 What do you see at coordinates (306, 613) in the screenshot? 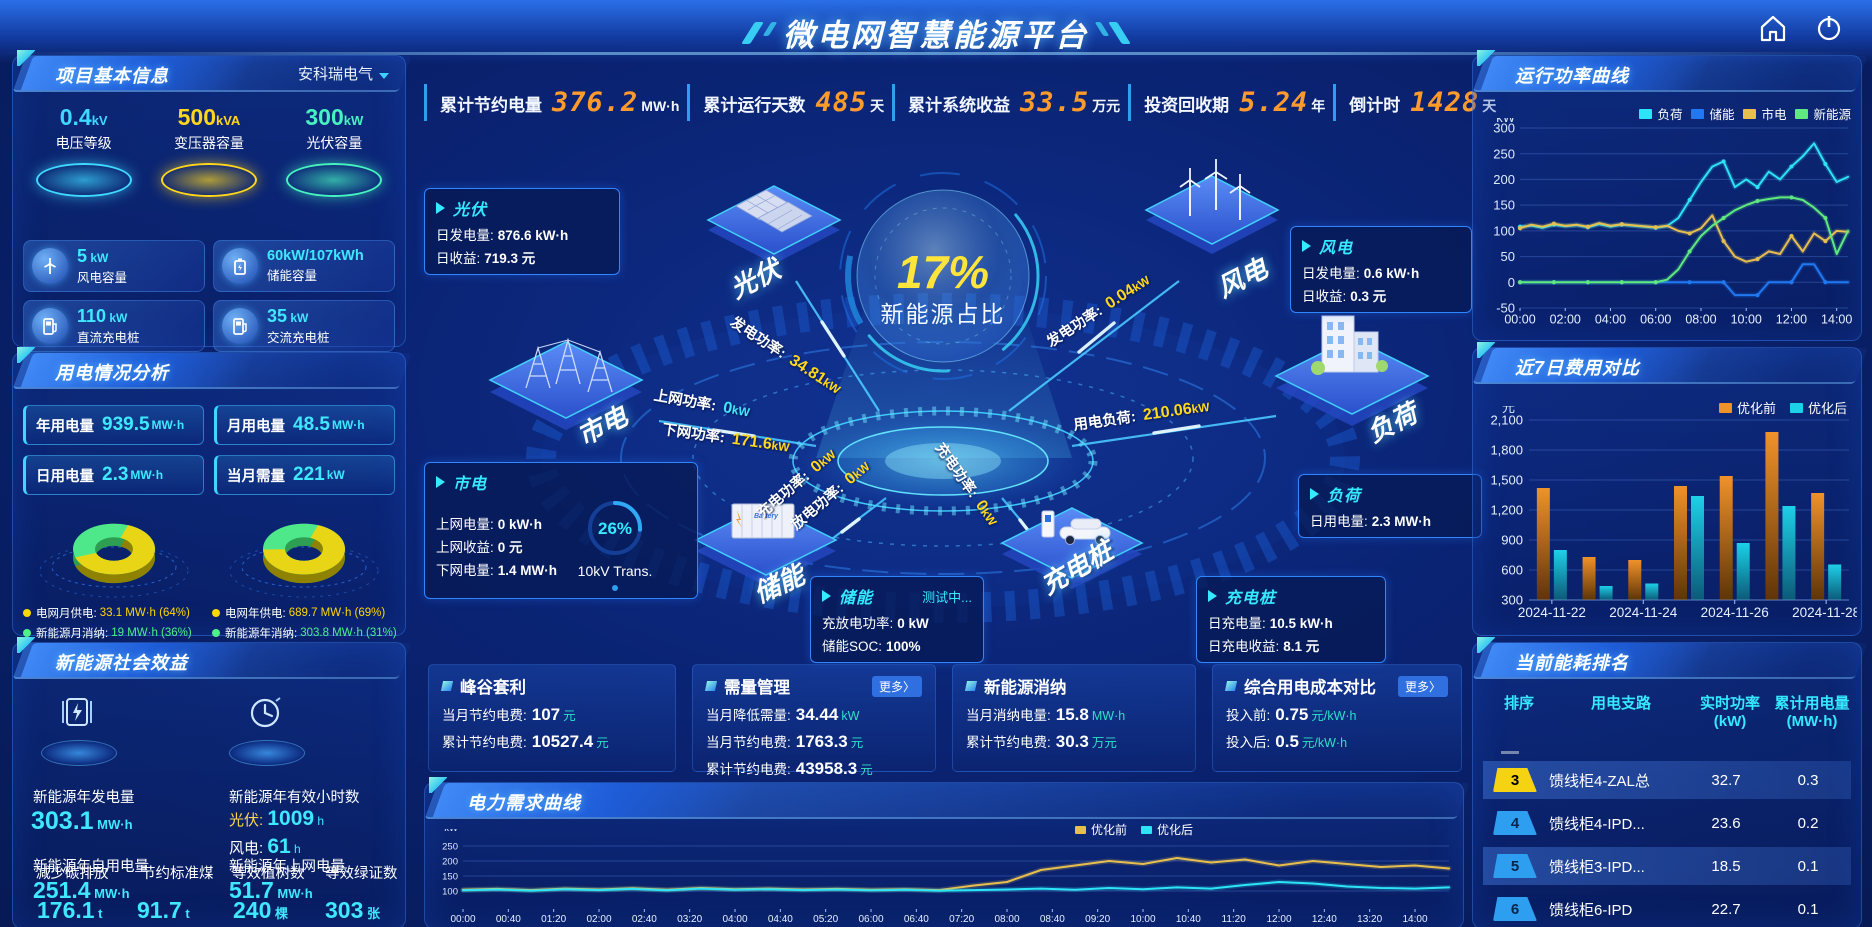
I see `legend-item-0: 电网年供电: 689.7 MW·h (69%)` at bounding box center [306, 613].